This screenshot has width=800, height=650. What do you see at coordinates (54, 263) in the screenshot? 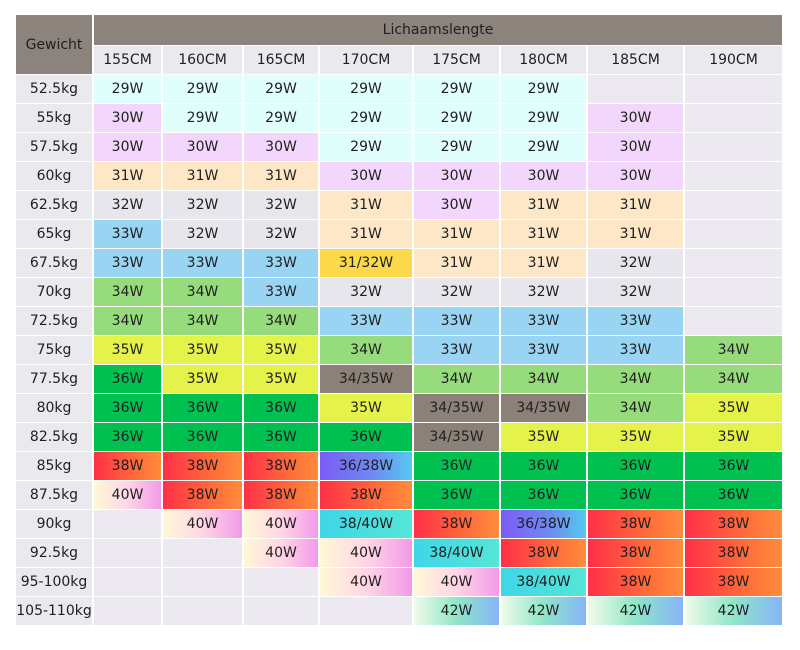
I see `weight-label: 67.5kg` at bounding box center [54, 263].